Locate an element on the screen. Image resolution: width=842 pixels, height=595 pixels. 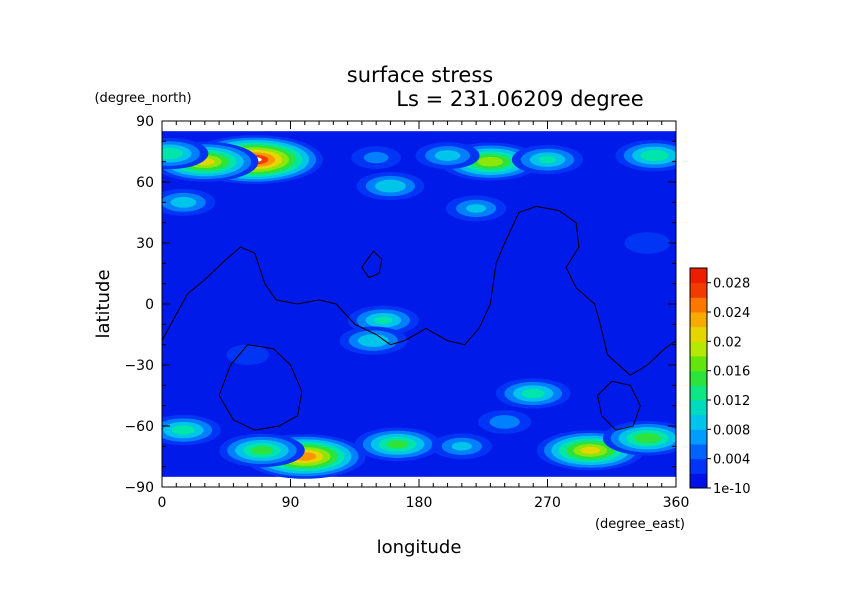
x-unit-label: (degree_east) is located at coordinates (640, 524).